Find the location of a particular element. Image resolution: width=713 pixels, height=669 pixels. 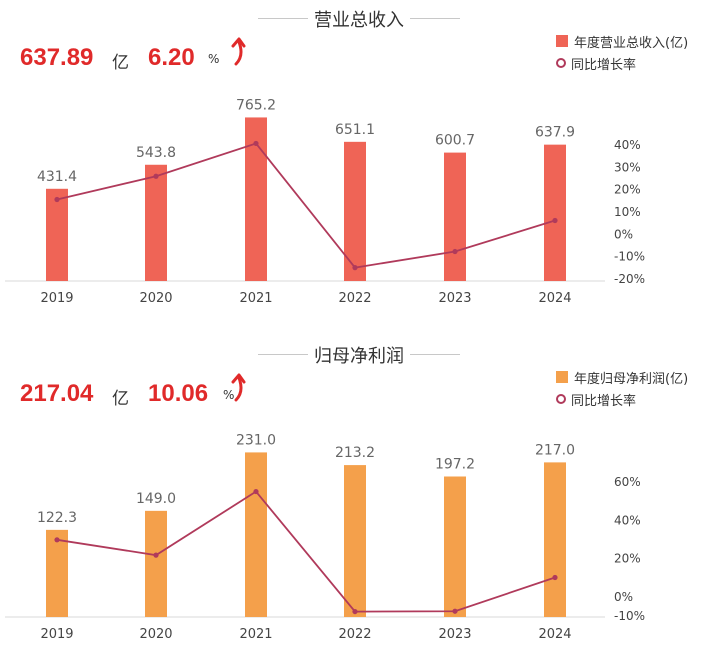

revenue-legend: 年度营业总收入(亿) 同比增长率 is located at coordinates (622, 52).